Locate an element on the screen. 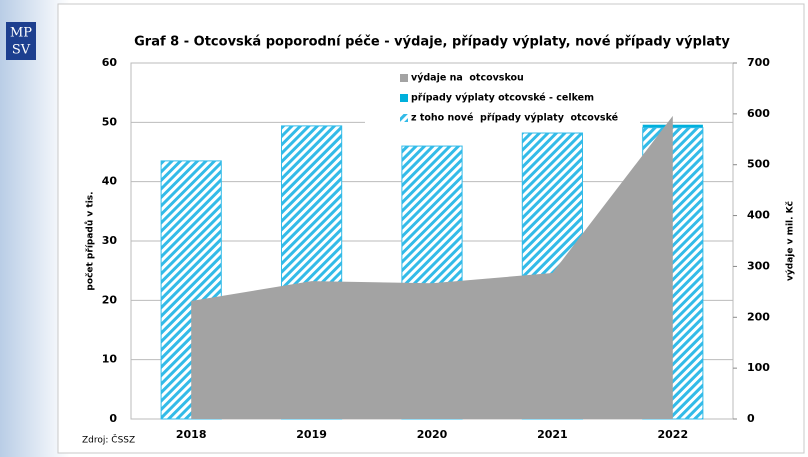 This screenshot has width=808, height=457. x-tick-label: 2020 is located at coordinates (432, 434).